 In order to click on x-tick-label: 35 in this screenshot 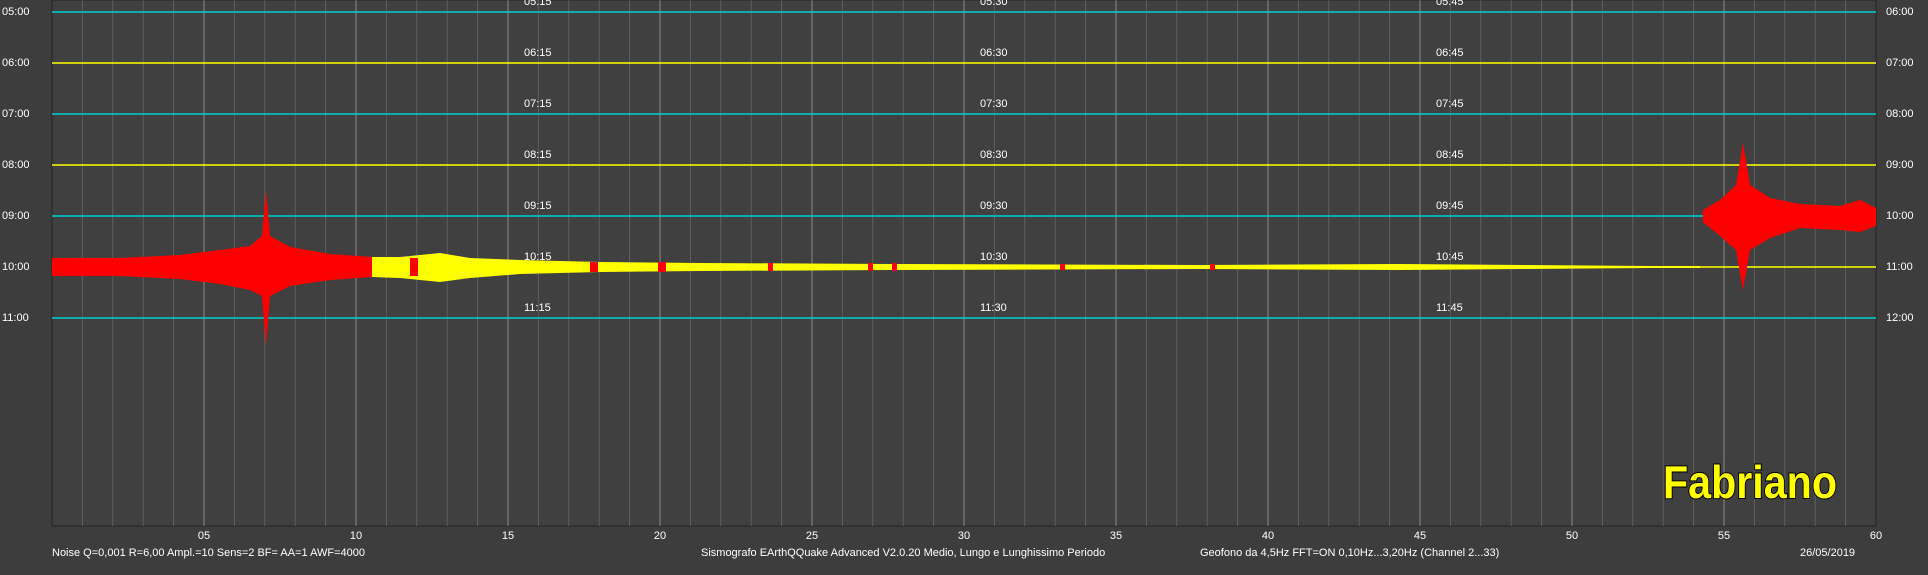, I will do `click(1116, 536)`.